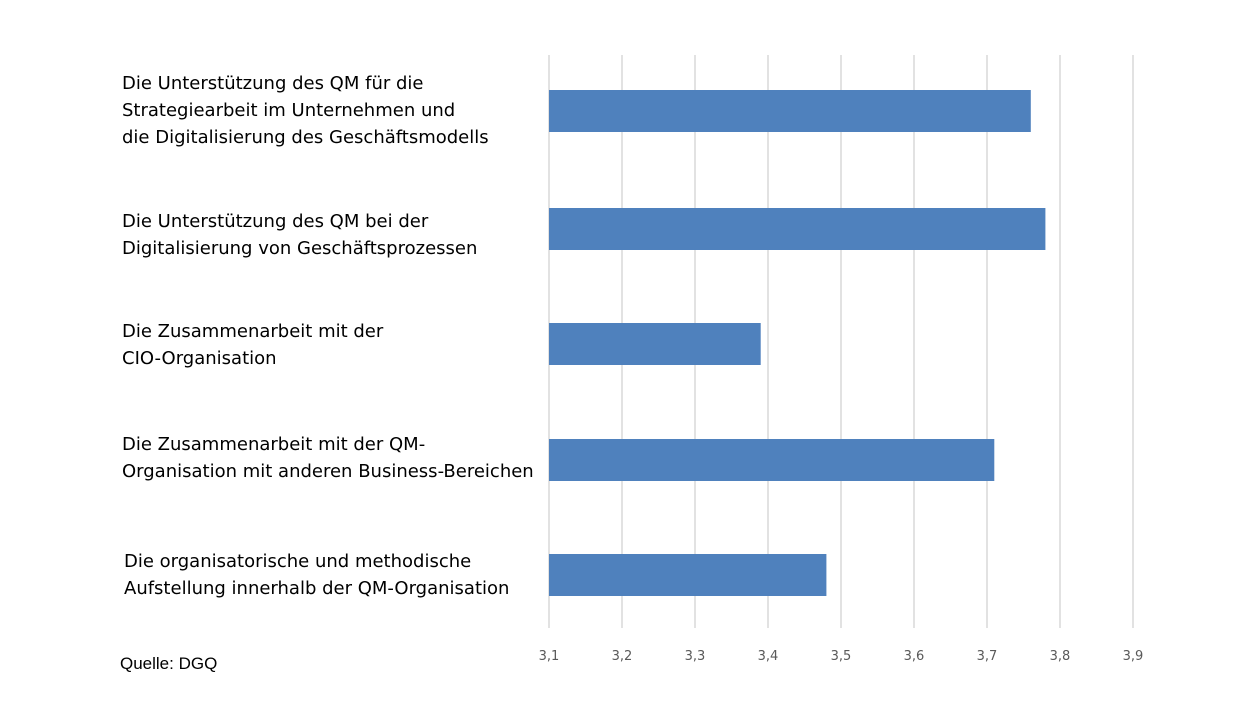 This screenshot has width=1258, height=709. What do you see at coordinates (768, 656) in the screenshot?
I see `x-tick-label: 3,4` at bounding box center [768, 656].